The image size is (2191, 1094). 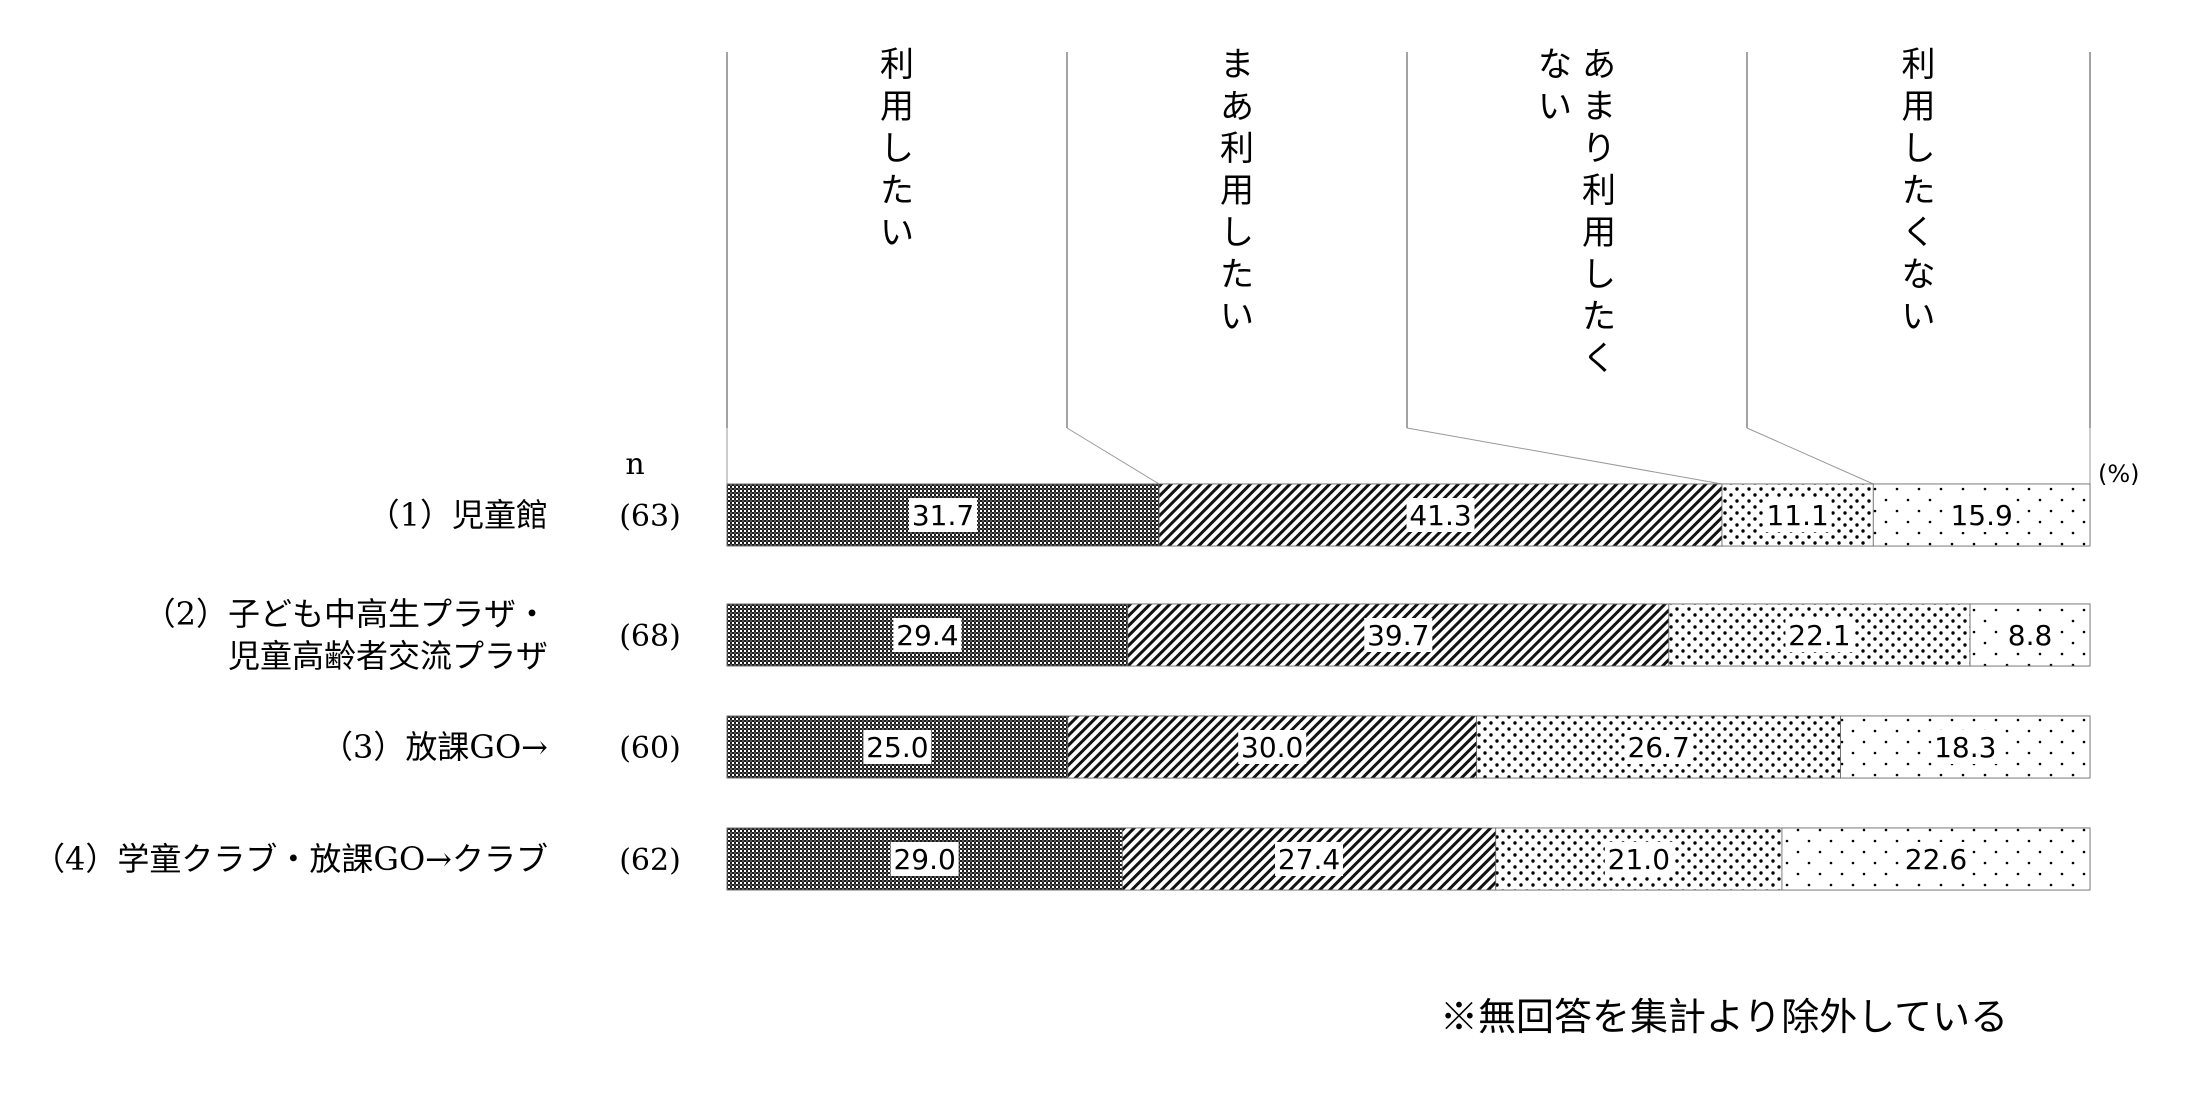 I want to click on data-label: 31.7, so click(x=943, y=515).